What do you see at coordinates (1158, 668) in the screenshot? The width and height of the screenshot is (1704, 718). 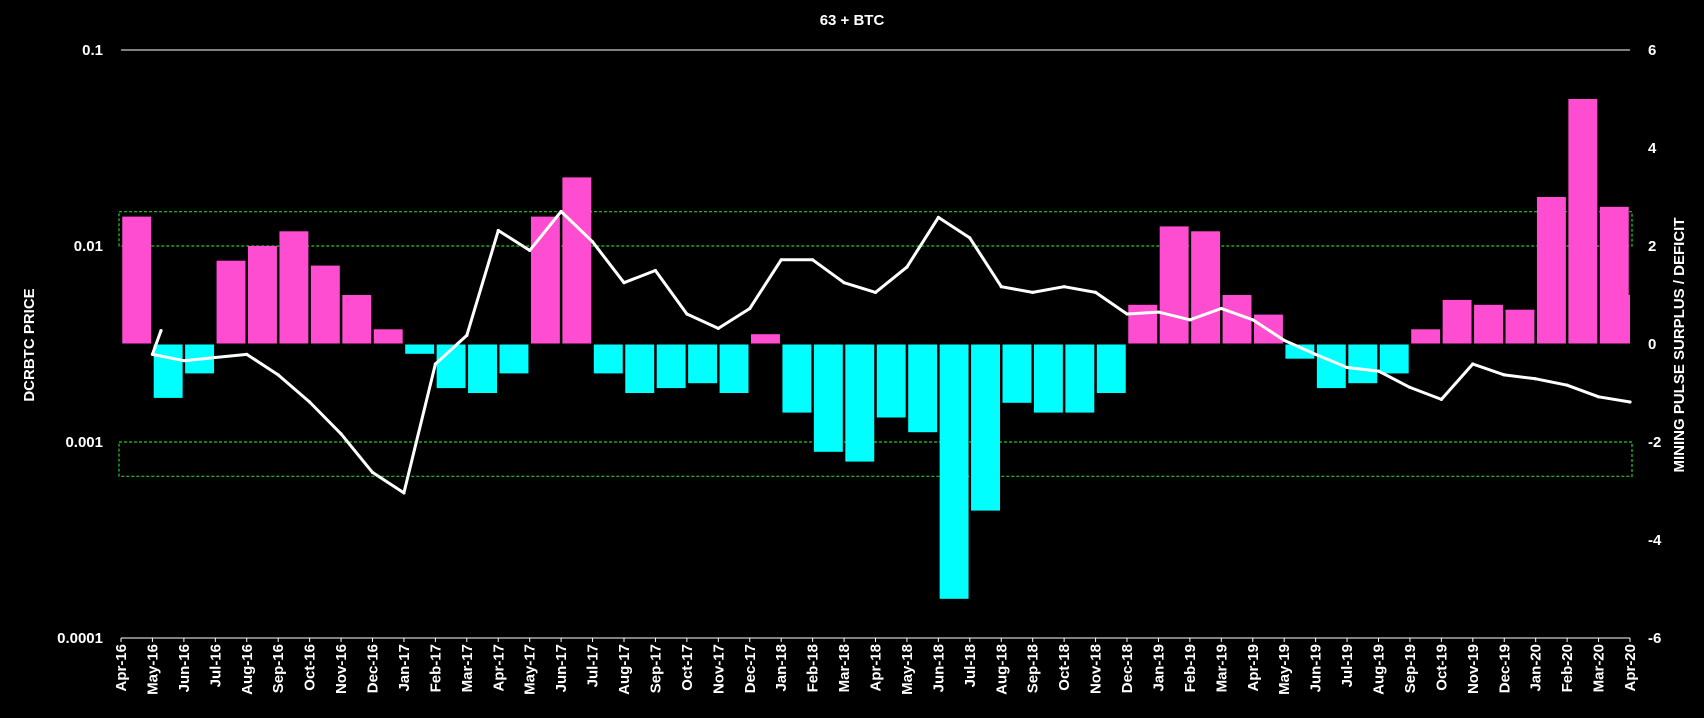 I see `x-tick-label: Jan-19` at bounding box center [1158, 668].